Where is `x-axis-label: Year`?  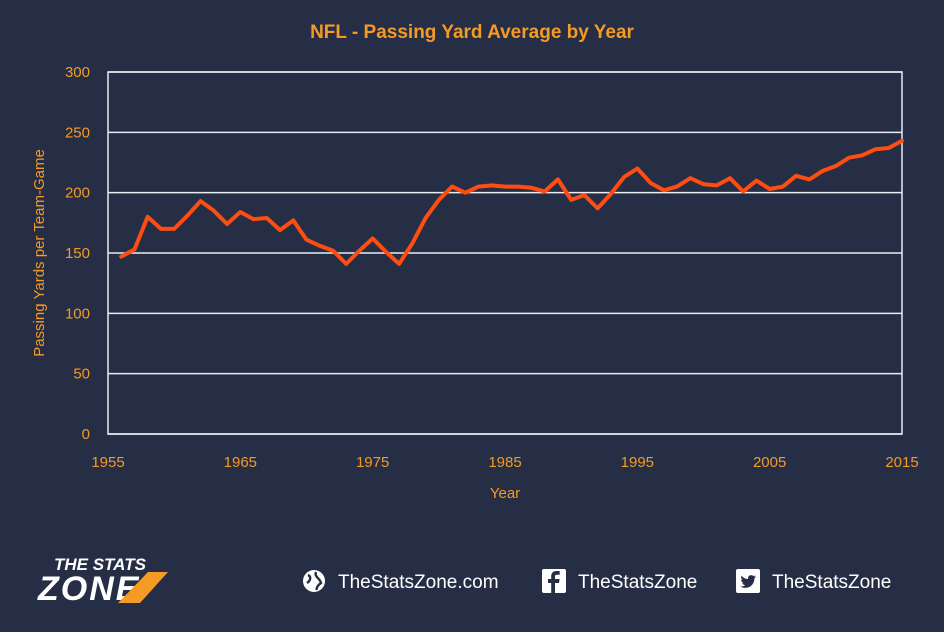
x-axis-label: Year is located at coordinates (505, 493).